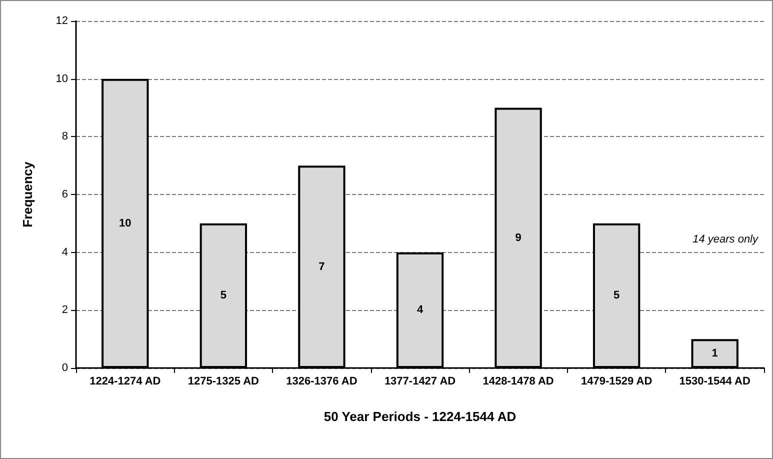 Image resolution: width=773 pixels, height=459 pixels. What do you see at coordinates (62, 78) in the screenshot?
I see `y-tick-label: 10` at bounding box center [62, 78].